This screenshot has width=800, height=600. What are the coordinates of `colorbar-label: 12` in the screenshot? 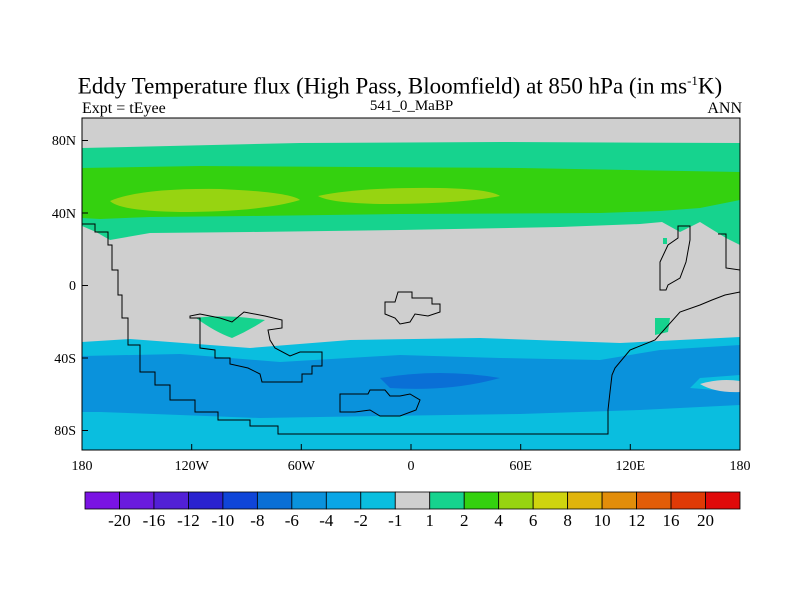 It's located at (636, 520).